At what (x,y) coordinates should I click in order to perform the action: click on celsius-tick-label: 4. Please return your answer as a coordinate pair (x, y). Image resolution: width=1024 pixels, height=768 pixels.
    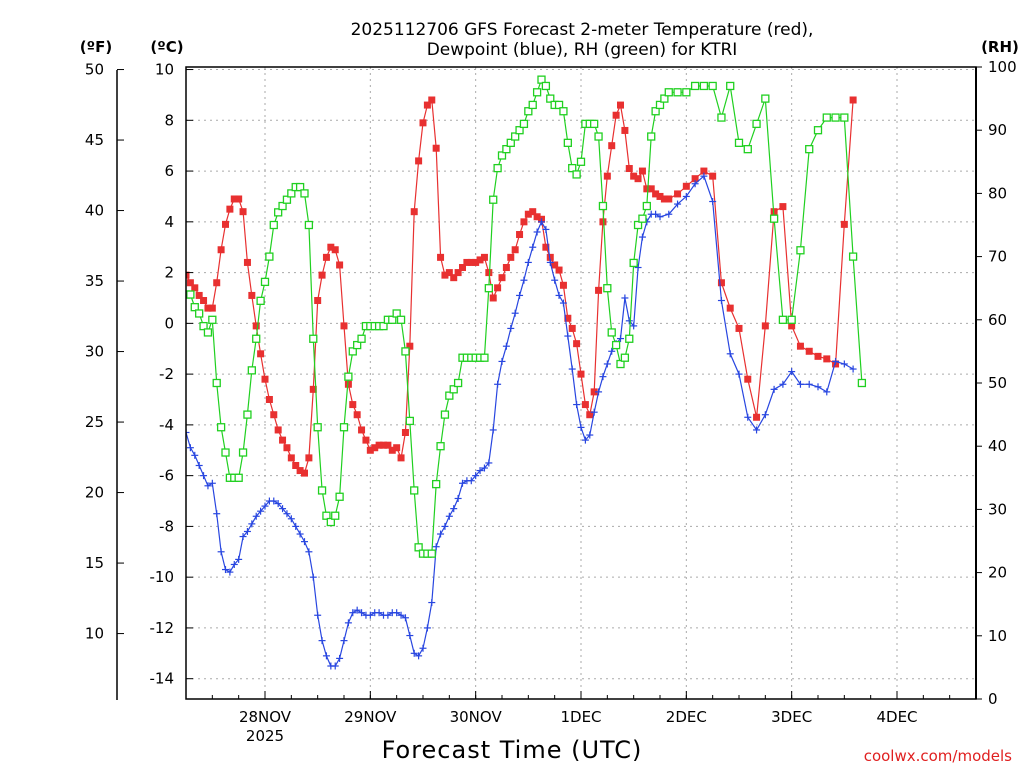
    Looking at the image, I should click on (169, 222).